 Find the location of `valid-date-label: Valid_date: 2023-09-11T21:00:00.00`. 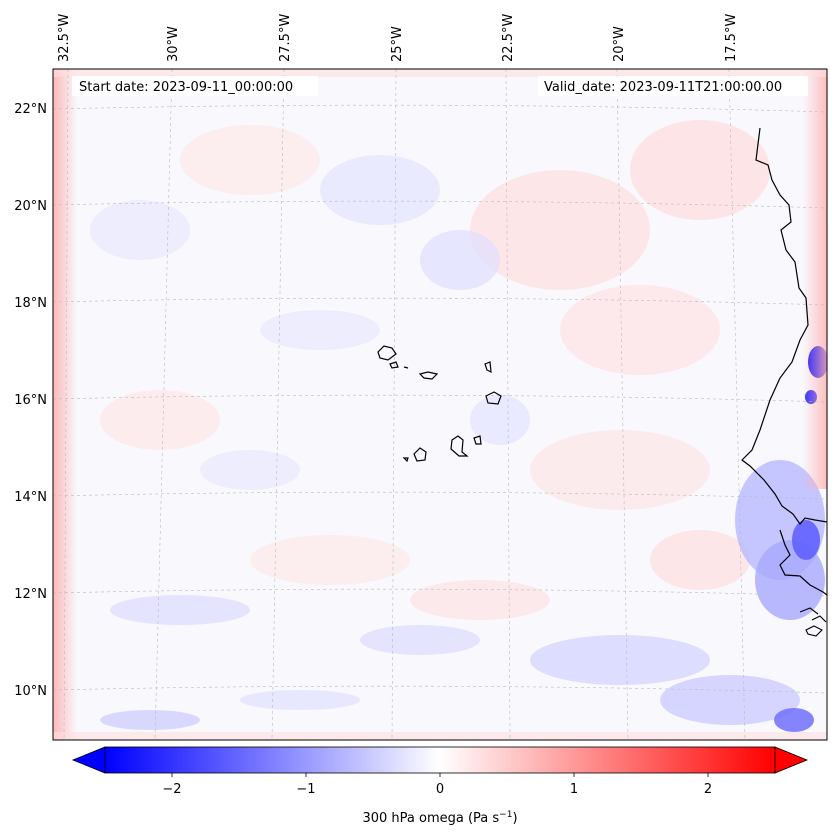

valid-date-label: Valid_date: 2023-09-11T21:00:00.00 is located at coordinates (663, 87).